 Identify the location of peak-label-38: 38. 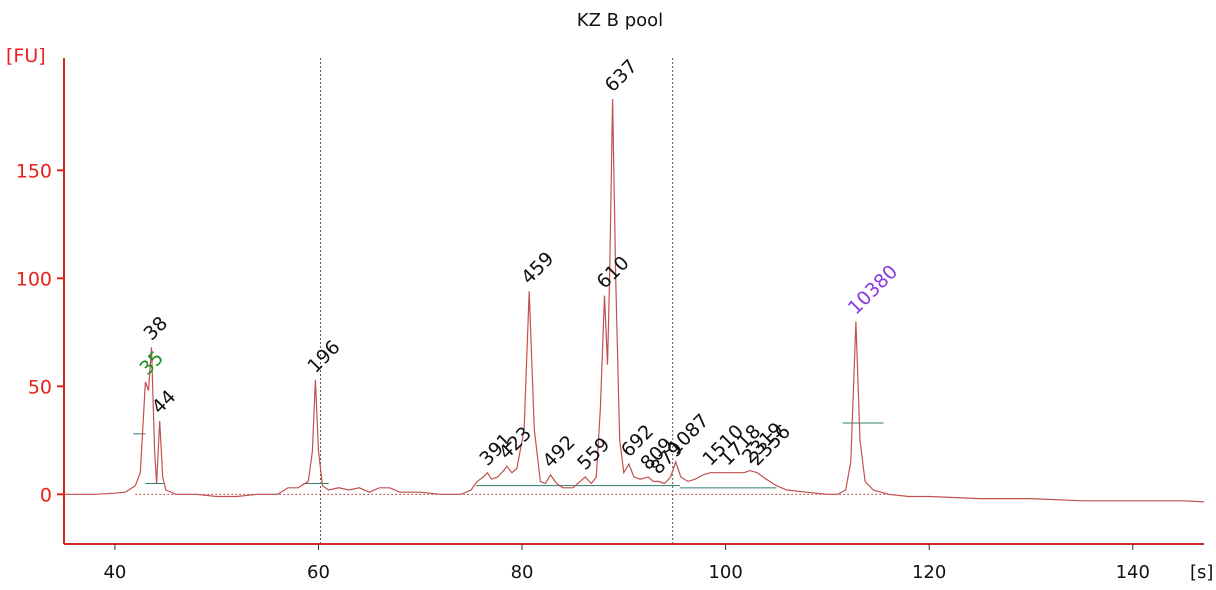
(156, 328).